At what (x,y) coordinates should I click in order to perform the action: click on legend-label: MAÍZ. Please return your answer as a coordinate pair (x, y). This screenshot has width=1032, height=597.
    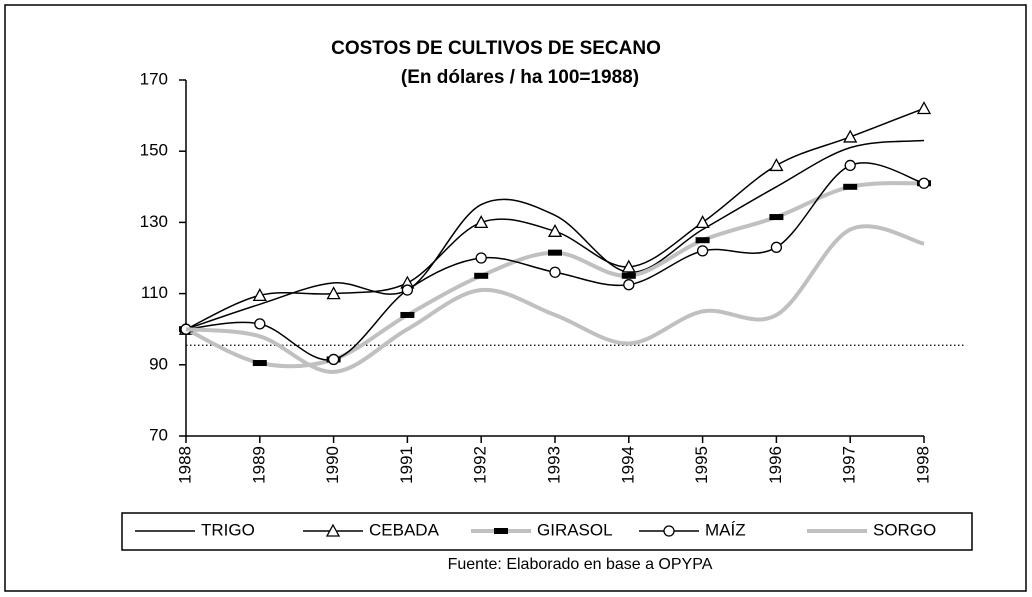
    Looking at the image, I should click on (725, 529).